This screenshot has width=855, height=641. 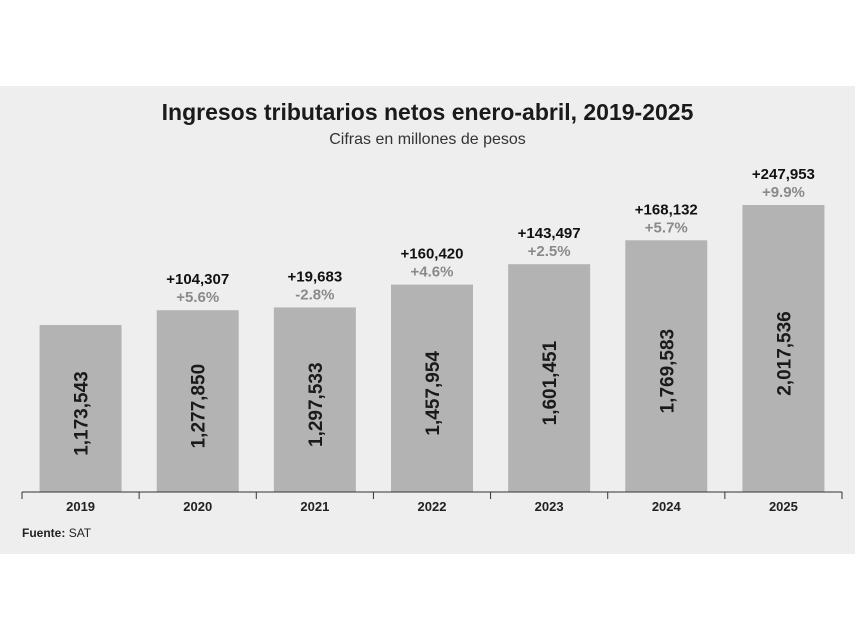 I want to click on bar-2021, so click(x=314, y=399).